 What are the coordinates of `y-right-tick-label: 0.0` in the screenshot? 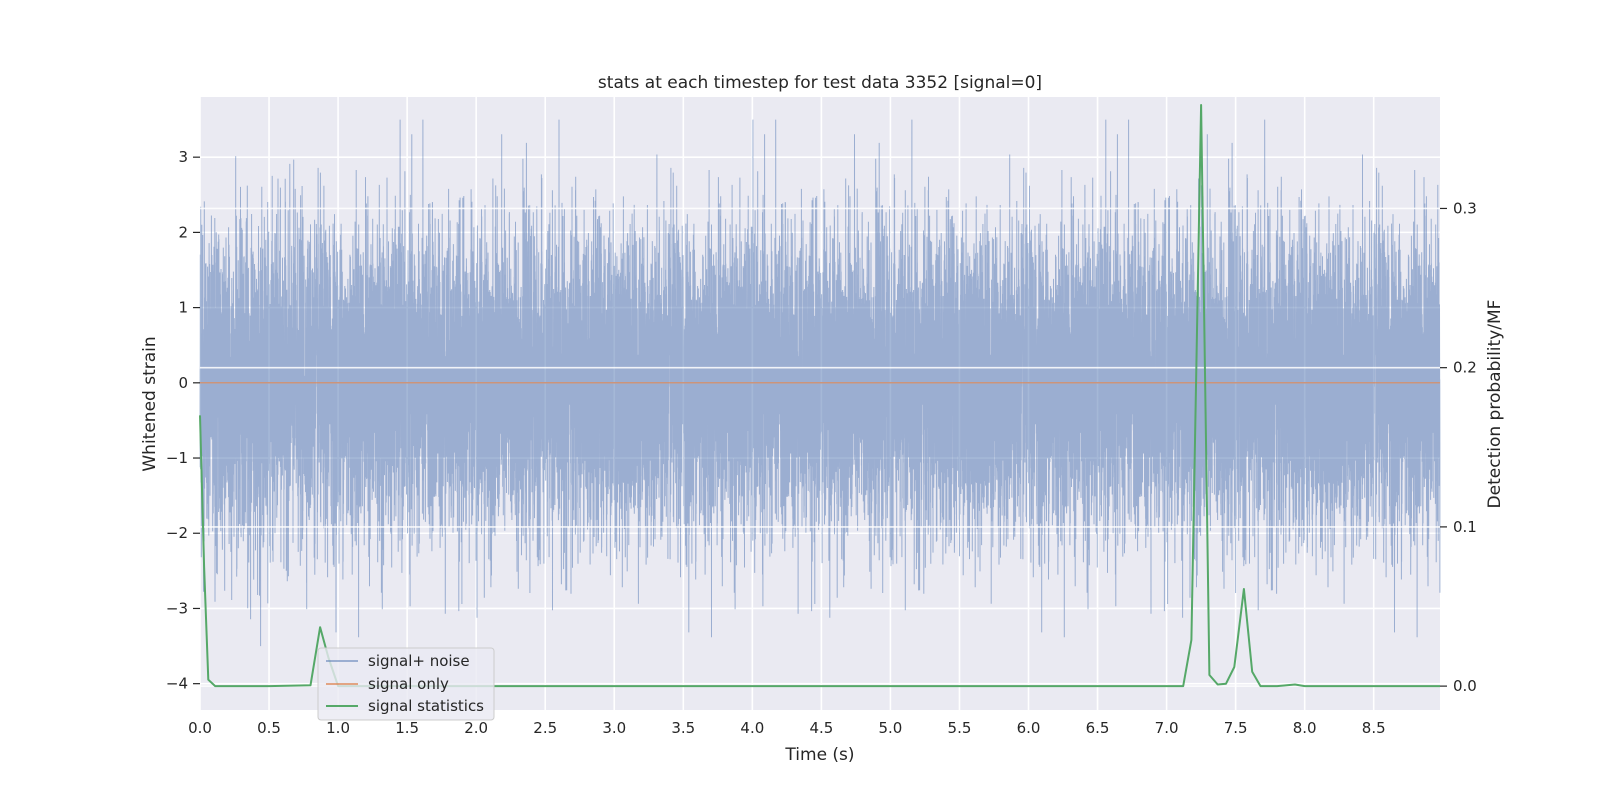 It's located at (1465, 686).